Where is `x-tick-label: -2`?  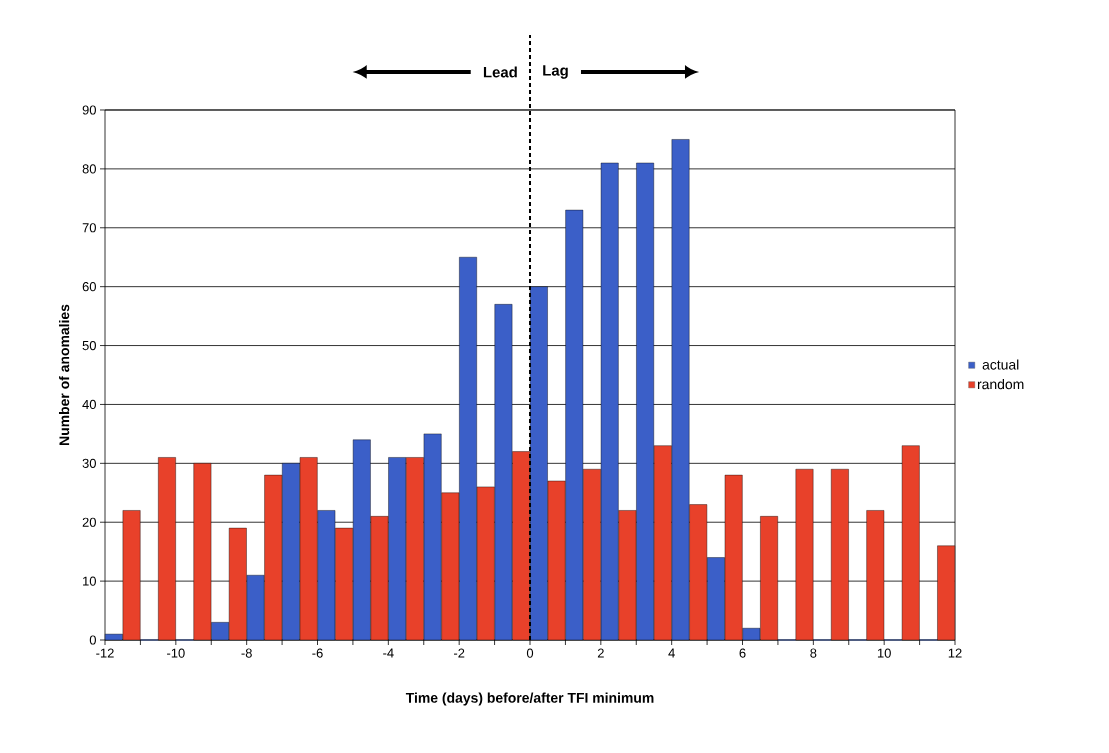 x-tick-label: -2 is located at coordinates (459, 653).